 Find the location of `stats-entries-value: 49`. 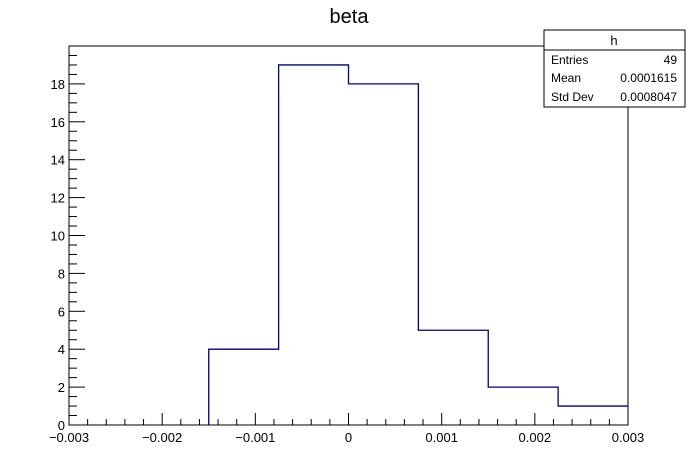

stats-entries-value: 49 is located at coordinates (671, 60).